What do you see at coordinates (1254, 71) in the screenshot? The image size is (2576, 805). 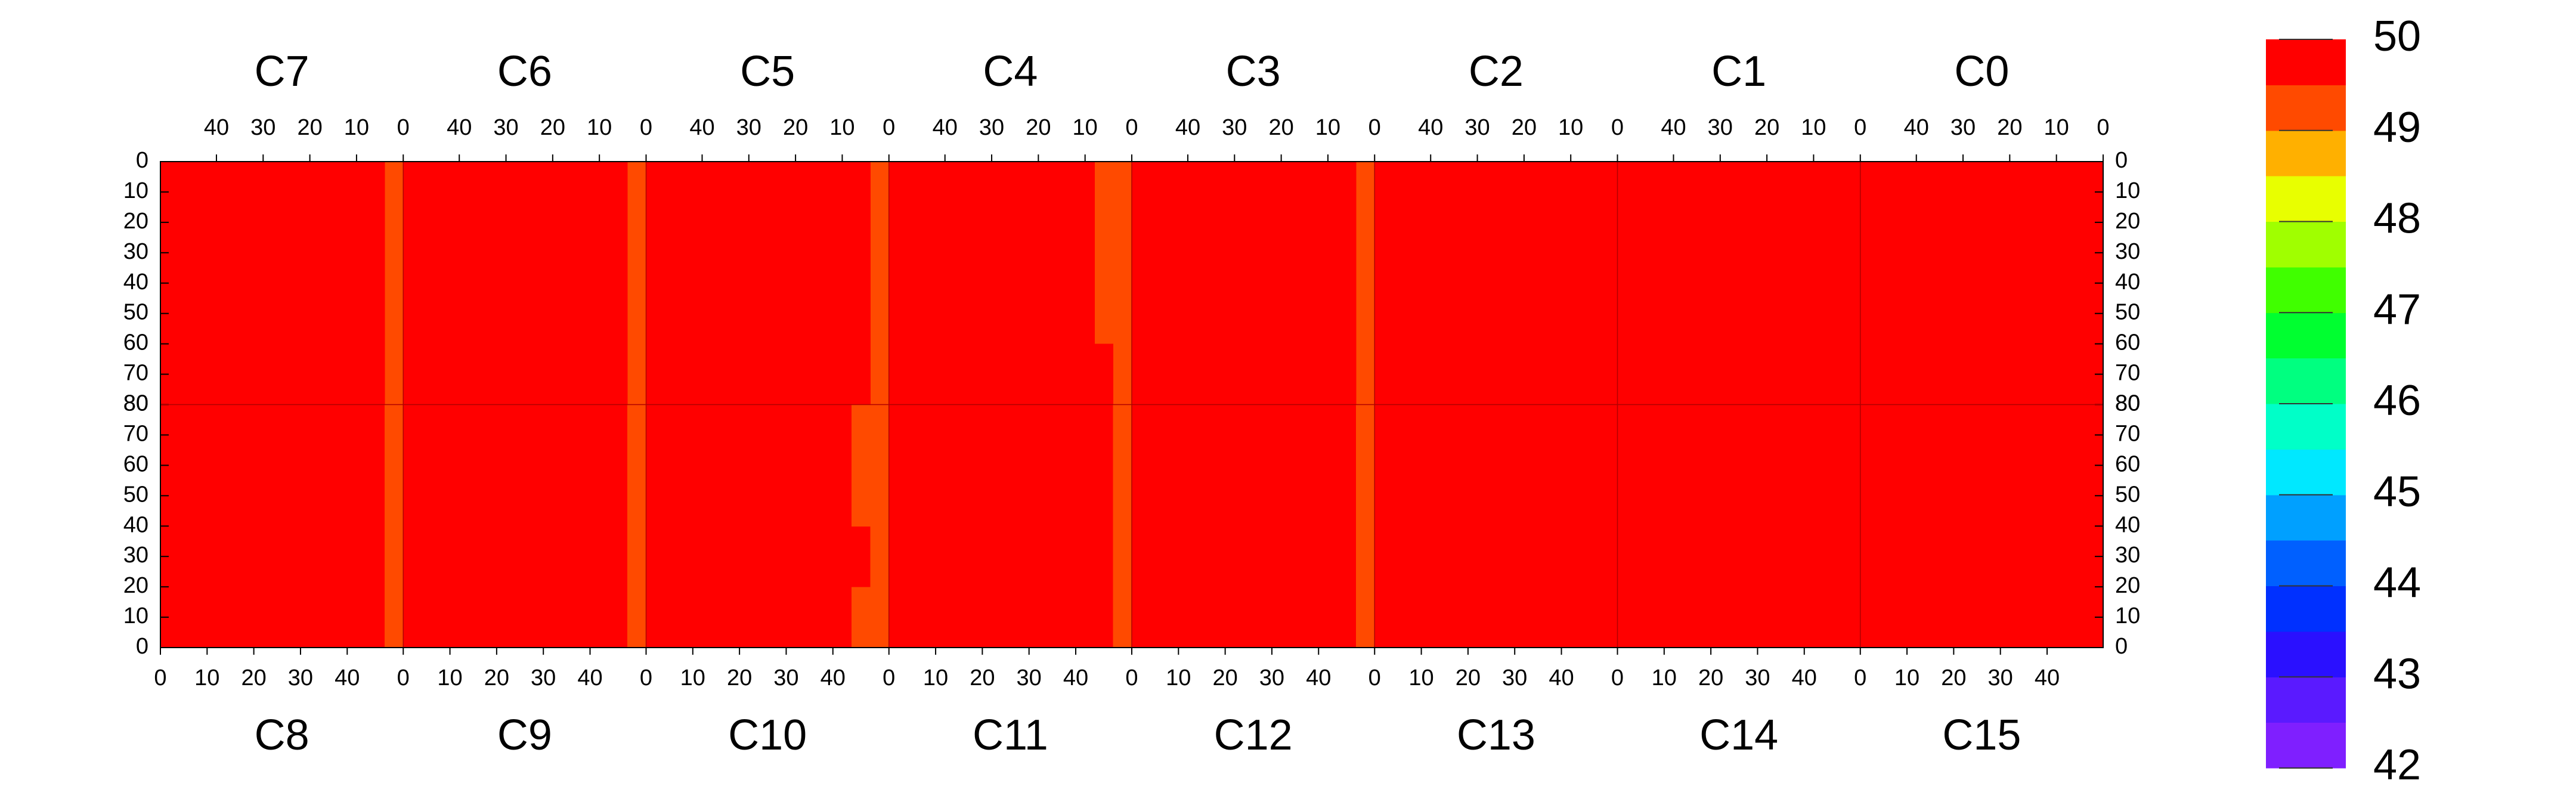 I see `chip-label: C3` at bounding box center [1254, 71].